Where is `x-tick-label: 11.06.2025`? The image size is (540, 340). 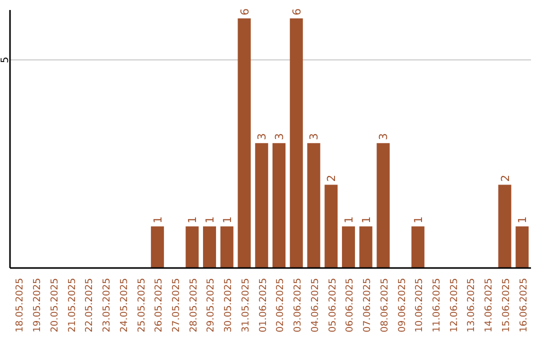 x-tick-label: 11.06.2025 is located at coordinates (436, 305).